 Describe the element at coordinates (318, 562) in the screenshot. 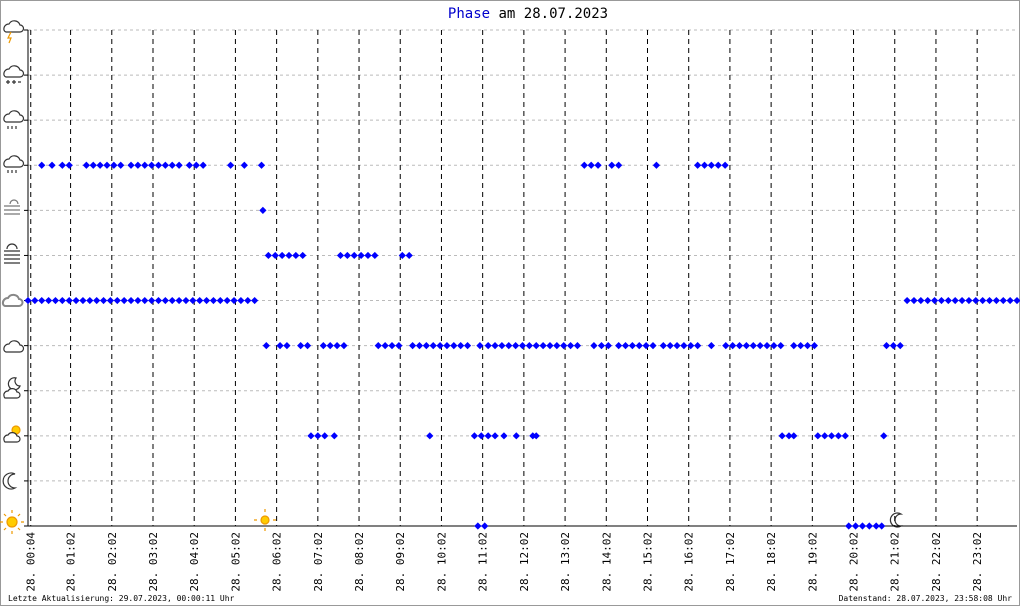

I see `x-tick-label: 28. 07:02` at that location.